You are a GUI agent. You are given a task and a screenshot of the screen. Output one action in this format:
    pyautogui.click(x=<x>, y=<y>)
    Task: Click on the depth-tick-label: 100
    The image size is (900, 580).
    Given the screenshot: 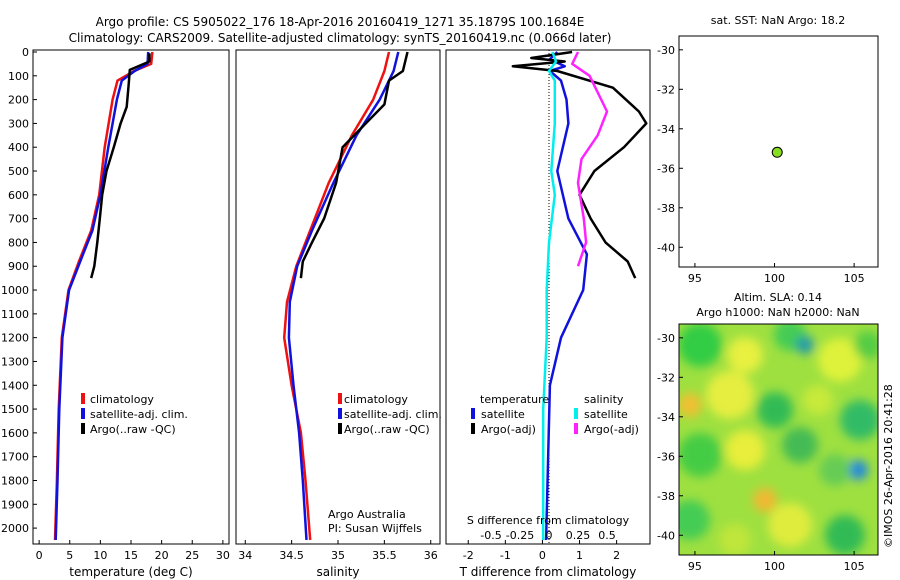 What is the action you would take?
    pyautogui.click(x=18, y=76)
    